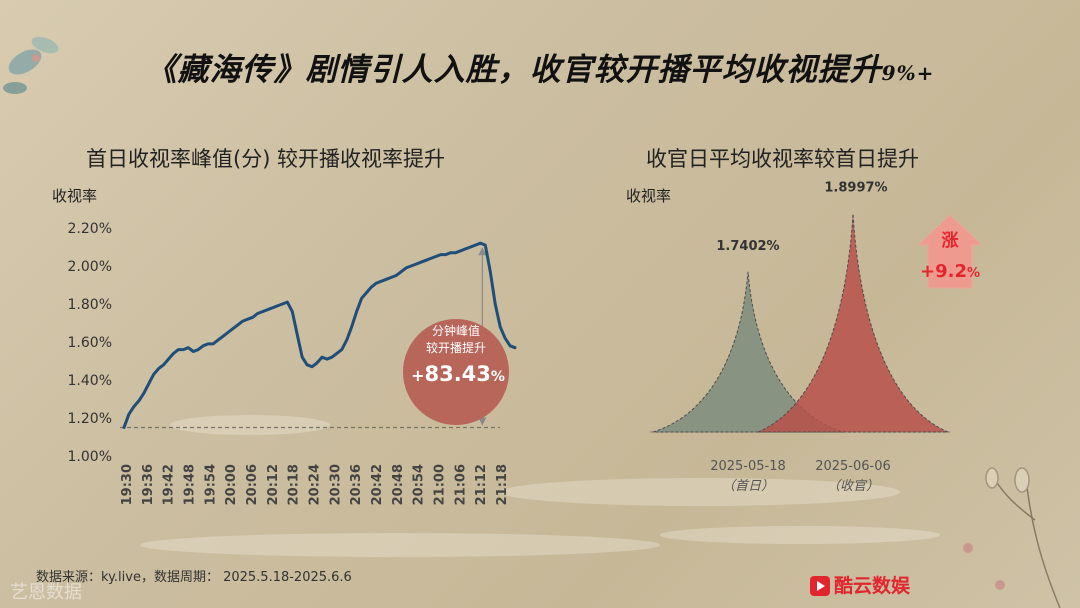 This screenshot has height=608, width=1080. Describe the element at coordinates (273, 484) in the screenshot. I see `x-tick-label: 20:12` at that location.